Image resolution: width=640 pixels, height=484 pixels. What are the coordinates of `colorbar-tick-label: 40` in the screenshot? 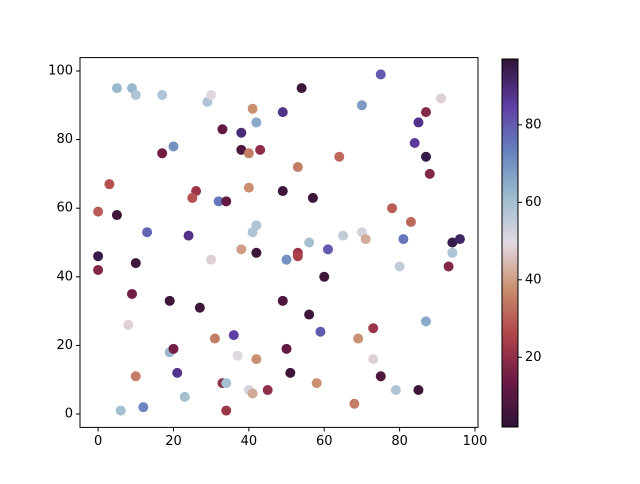 It's located at (533, 279).